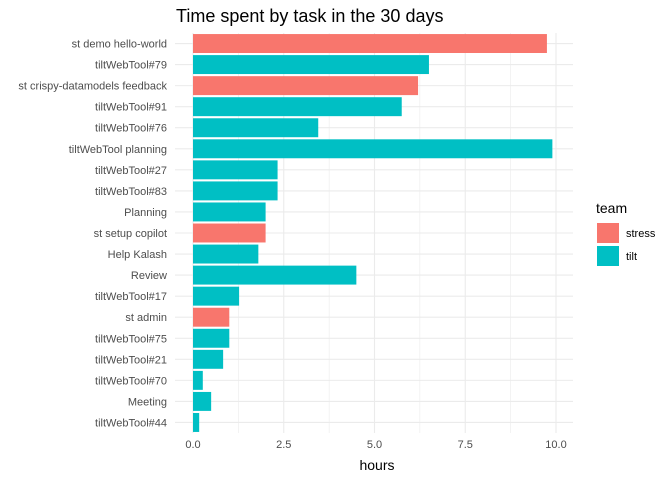  Describe the element at coordinates (555, 445) in the screenshot. I see `x-tick-label: 10.0` at that location.